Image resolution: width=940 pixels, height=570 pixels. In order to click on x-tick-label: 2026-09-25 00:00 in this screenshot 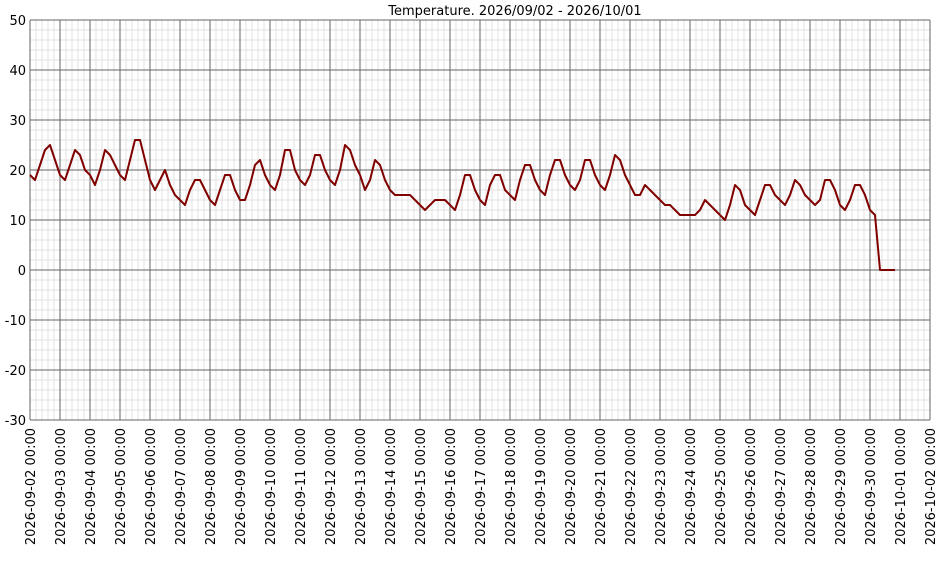, I will do `click(721, 486)`.